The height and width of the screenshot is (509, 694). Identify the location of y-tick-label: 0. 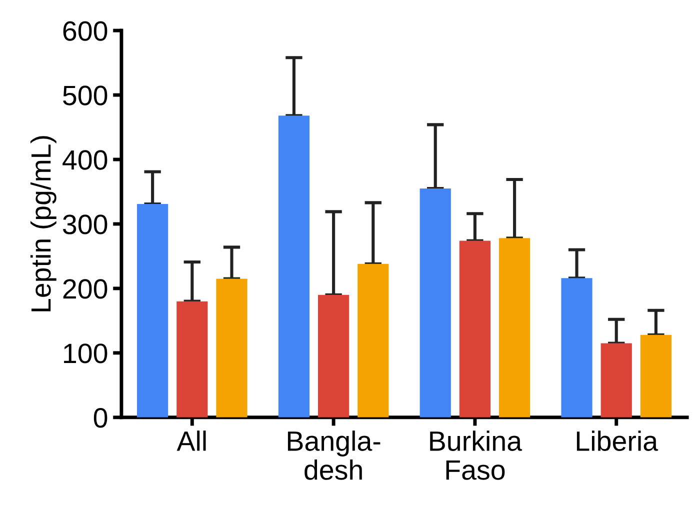
(101, 418).